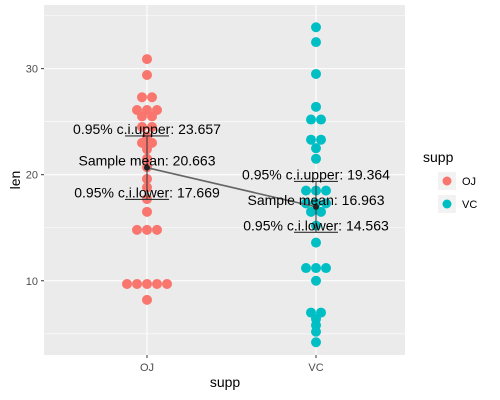  What do you see at coordinates (447, 181) in the screenshot?
I see `legend-key-oj` at bounding box center [447, 181].